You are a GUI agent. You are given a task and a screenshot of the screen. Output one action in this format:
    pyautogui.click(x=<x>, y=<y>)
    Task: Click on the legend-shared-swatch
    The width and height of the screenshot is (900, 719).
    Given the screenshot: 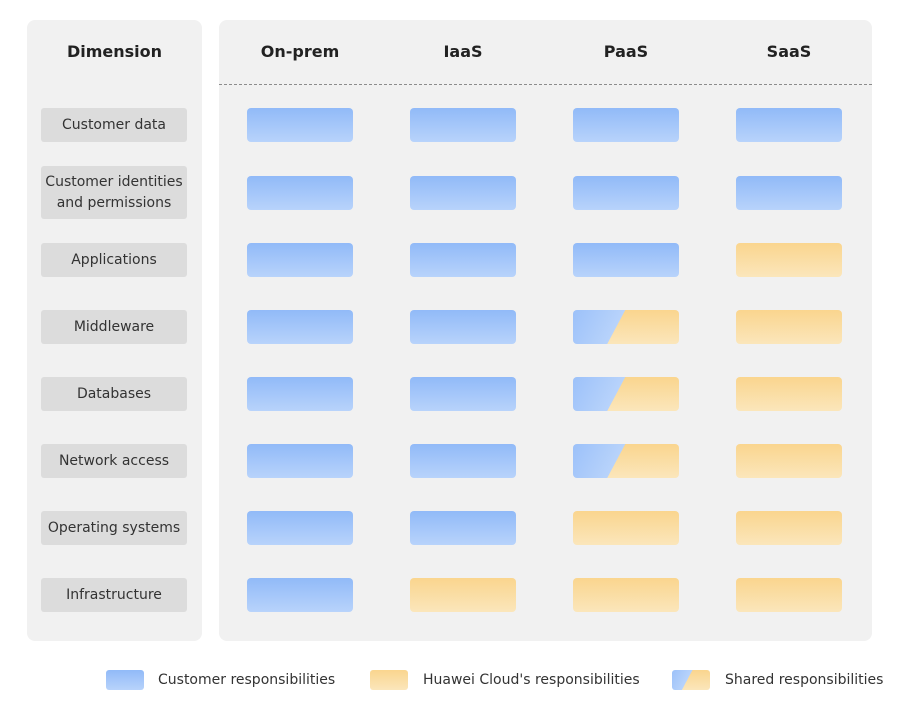 What is the action you would take?
    pyautogui.click(x=691, y=680)
    